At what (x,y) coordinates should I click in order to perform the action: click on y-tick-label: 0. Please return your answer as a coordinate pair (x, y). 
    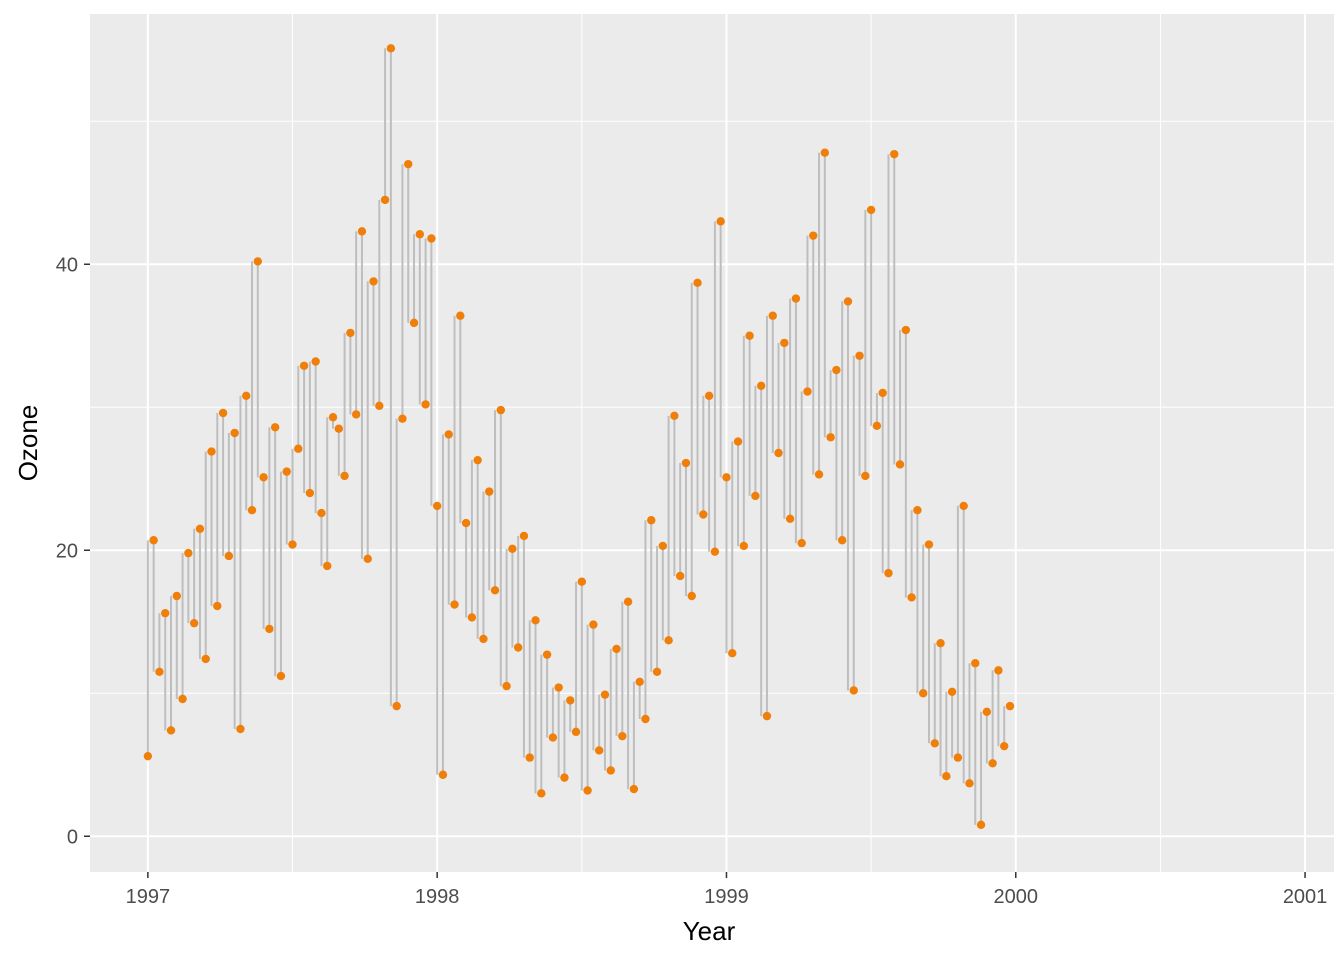
    Looking at the image, I should click on (72, 837).